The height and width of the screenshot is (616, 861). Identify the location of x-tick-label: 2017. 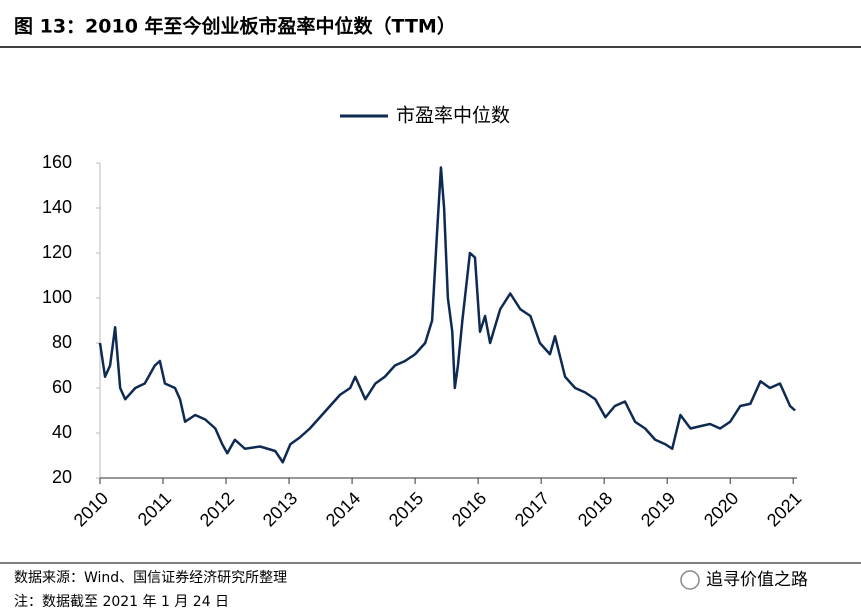
(532, 509).